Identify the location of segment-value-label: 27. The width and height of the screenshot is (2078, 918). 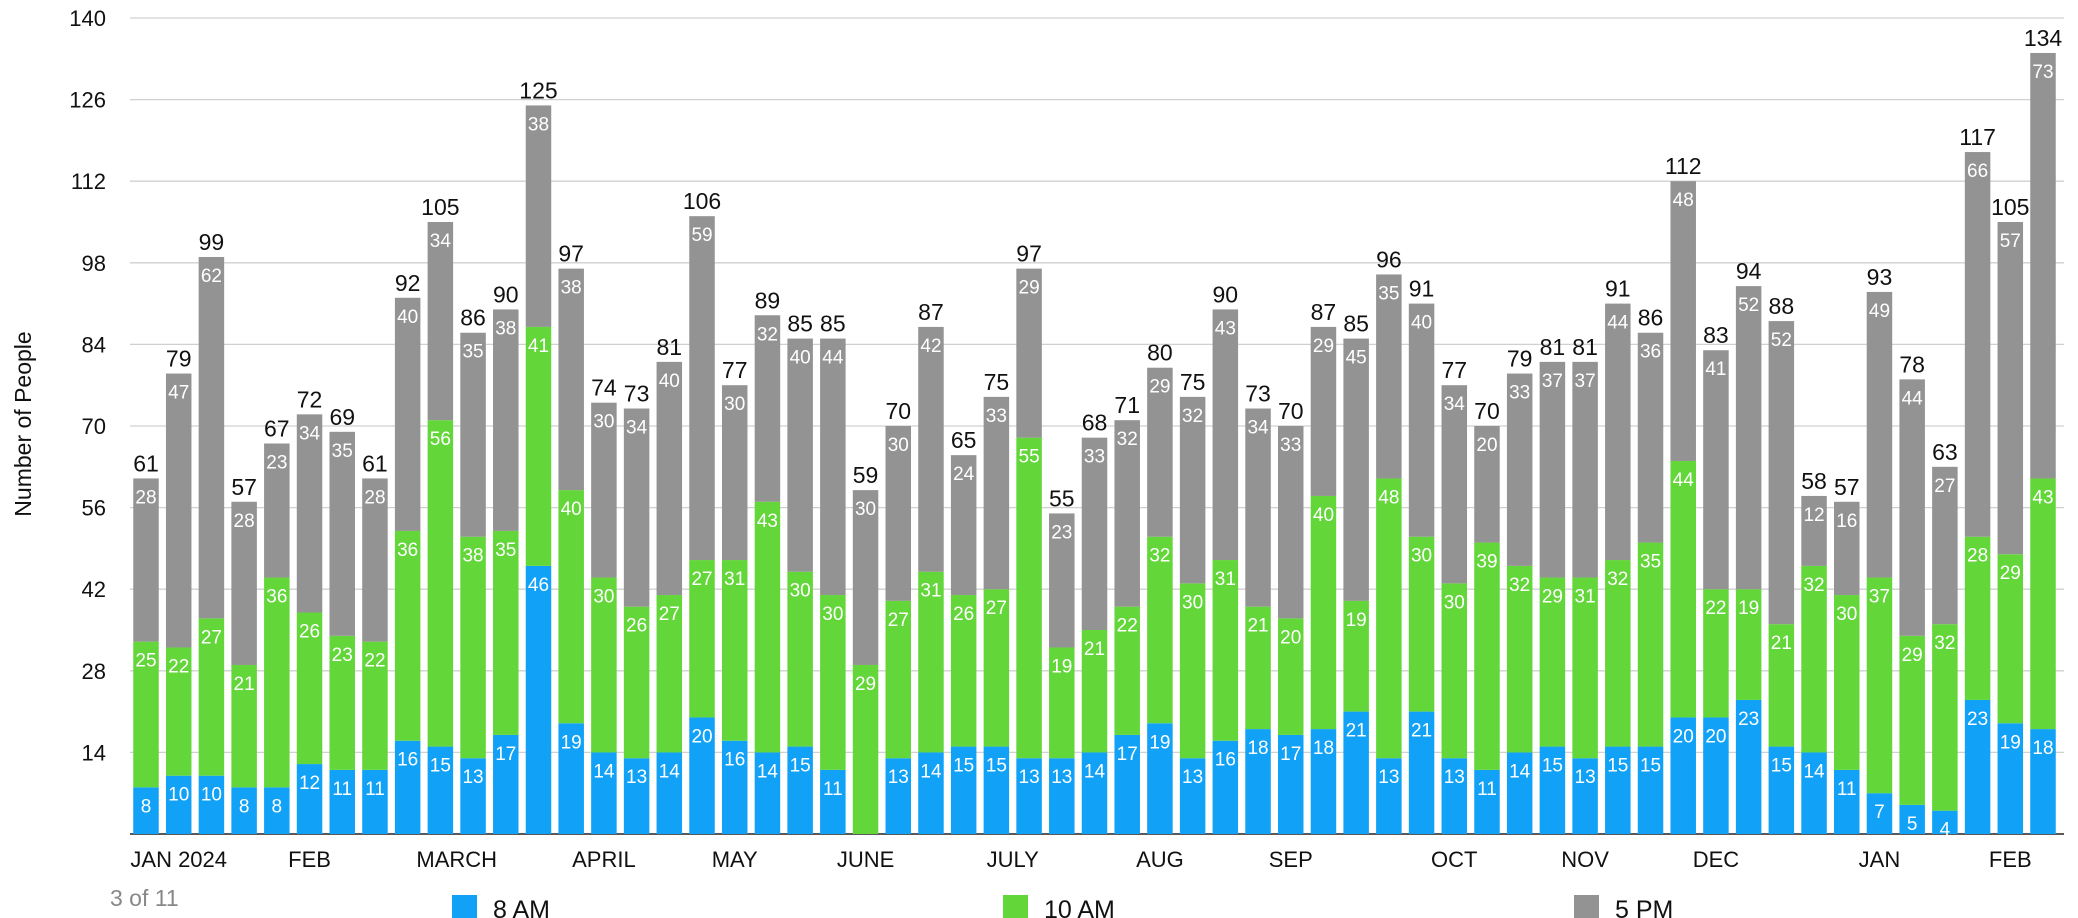
(211, 637).